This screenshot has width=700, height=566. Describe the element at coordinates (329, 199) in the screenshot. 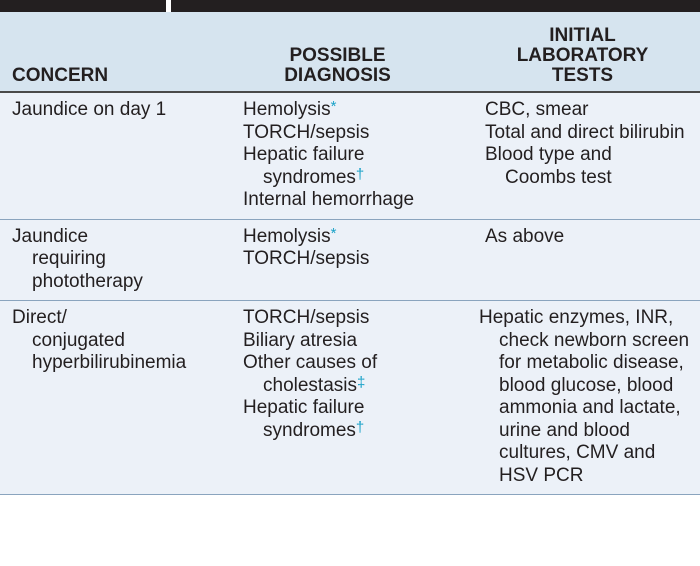

I see `diagnosis-item: Internal hemorrhage` at that location.